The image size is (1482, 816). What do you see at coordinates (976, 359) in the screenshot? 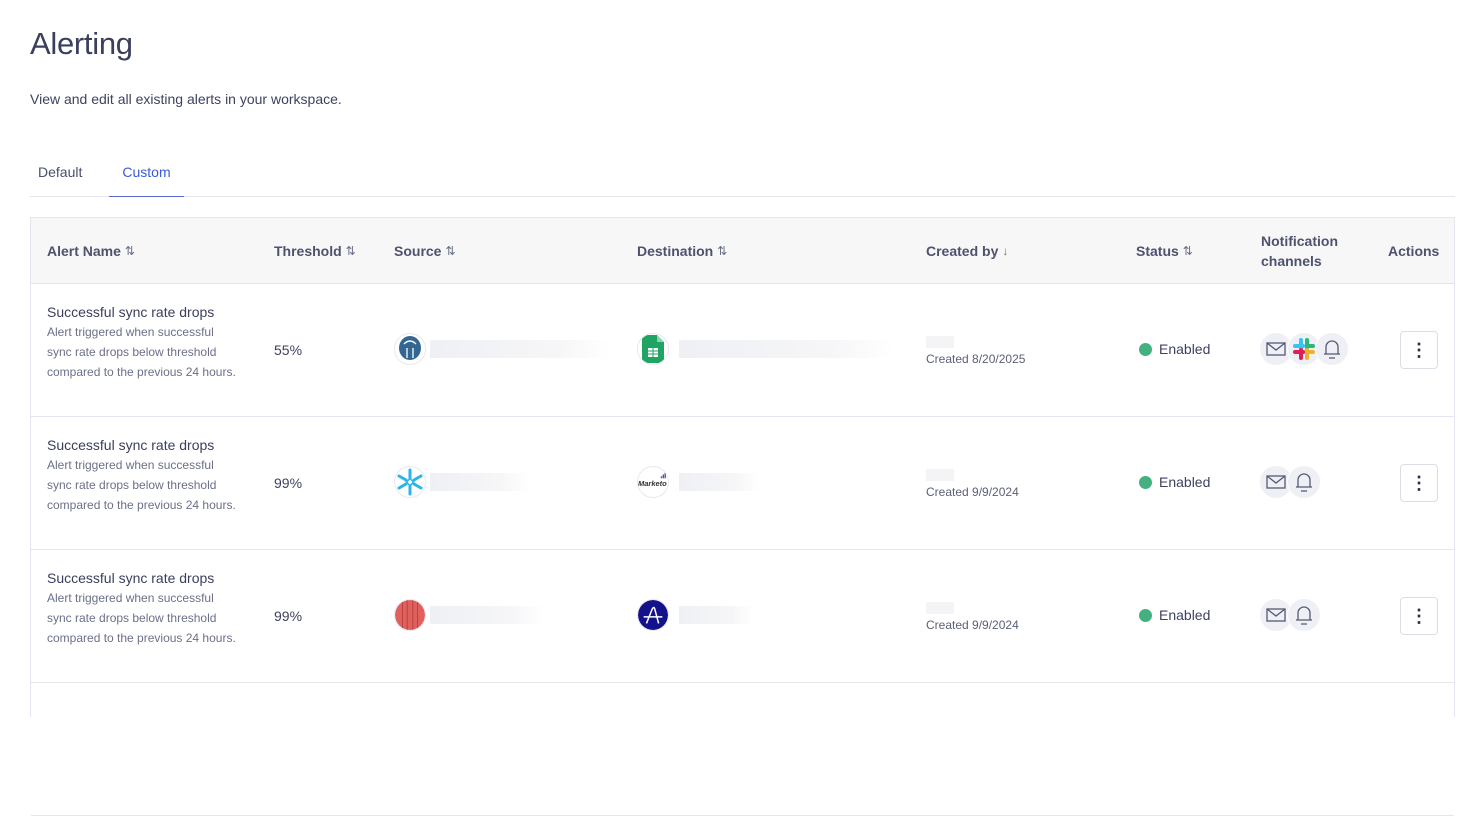
I see `created-date: Created 8/20/2025` at bounding box center [976, 359].